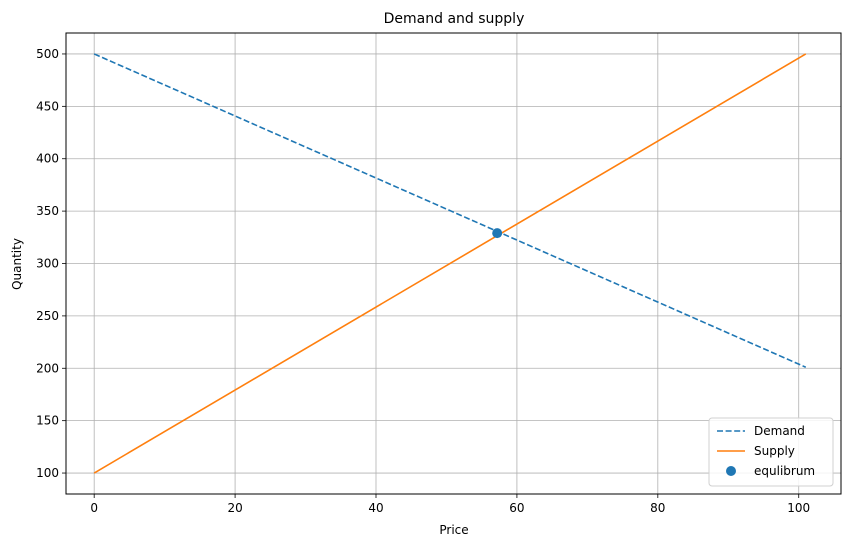  What do you see at coordinates (47, 368) in the screenshot?
I see `y-tick-label: 200` at bounding box center [47, 368].